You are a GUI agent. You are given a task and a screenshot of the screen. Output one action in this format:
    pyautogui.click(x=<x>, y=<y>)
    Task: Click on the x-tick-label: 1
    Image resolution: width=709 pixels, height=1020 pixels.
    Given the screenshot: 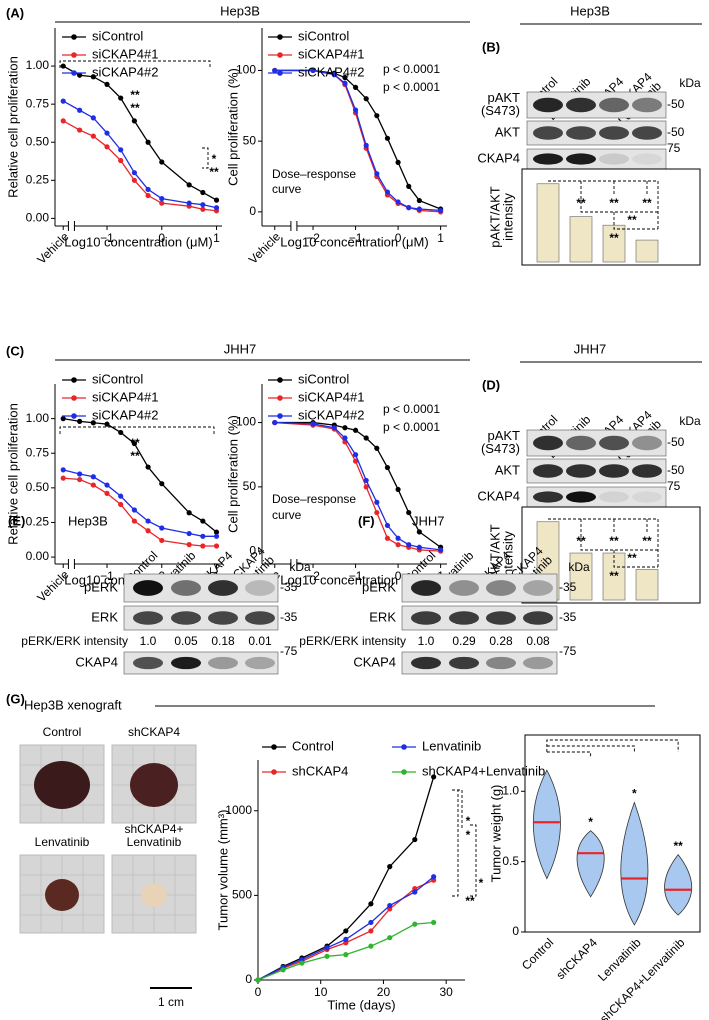 What is the action you would take?
    pyautogui.click(x=216, y=238)
    